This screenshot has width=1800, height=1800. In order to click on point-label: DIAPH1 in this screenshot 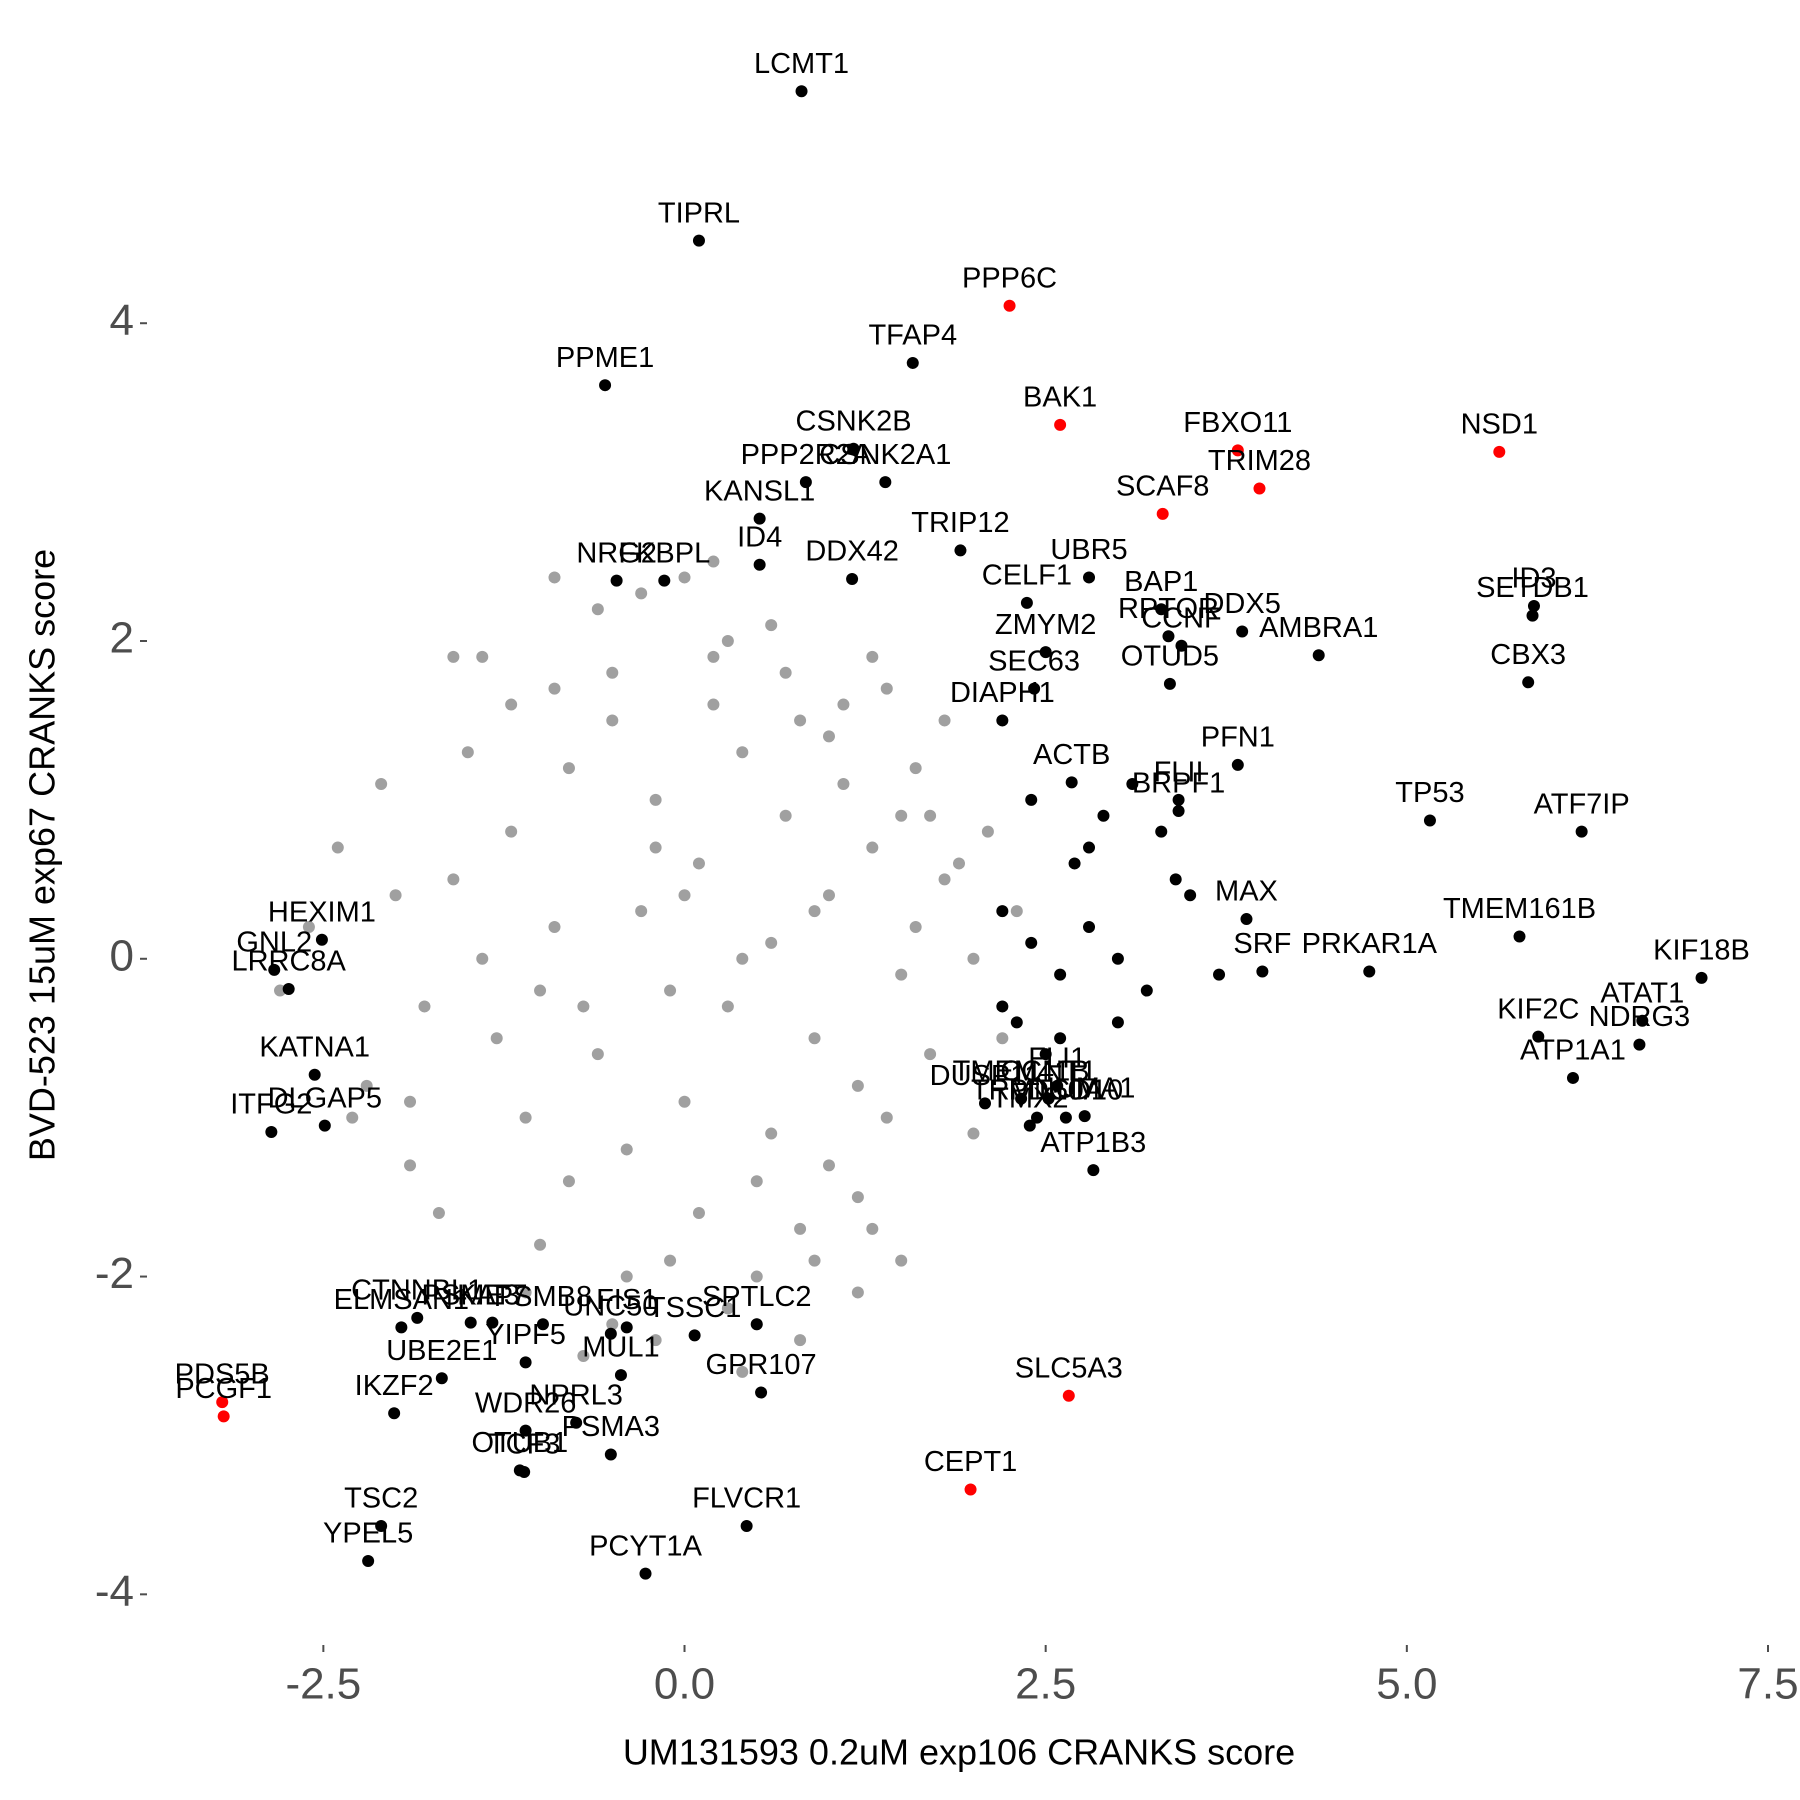, I will do `click(1002, 693)`.